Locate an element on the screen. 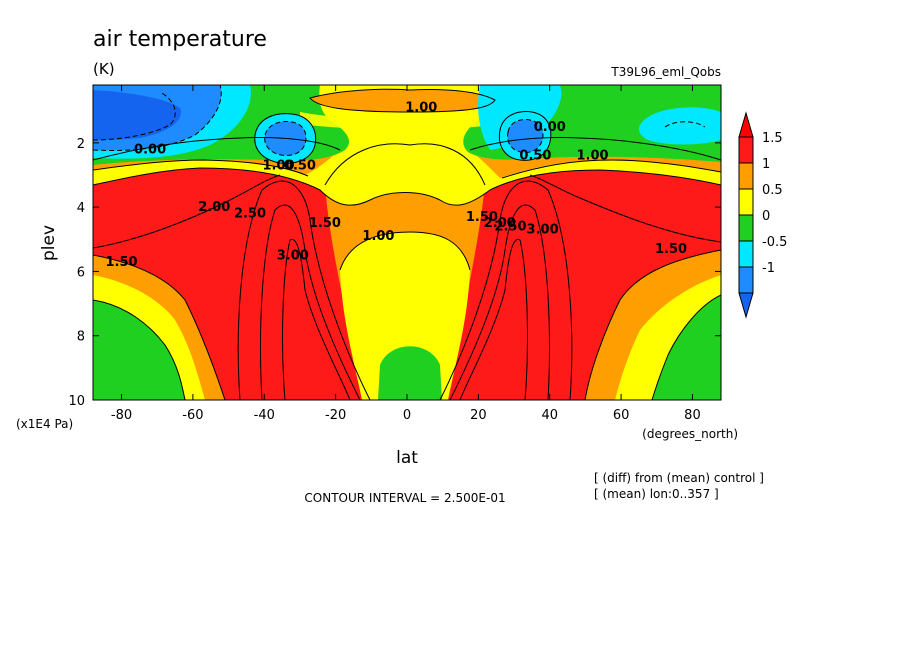  contour-label: 0.00 is located at coordinates (550, 127).